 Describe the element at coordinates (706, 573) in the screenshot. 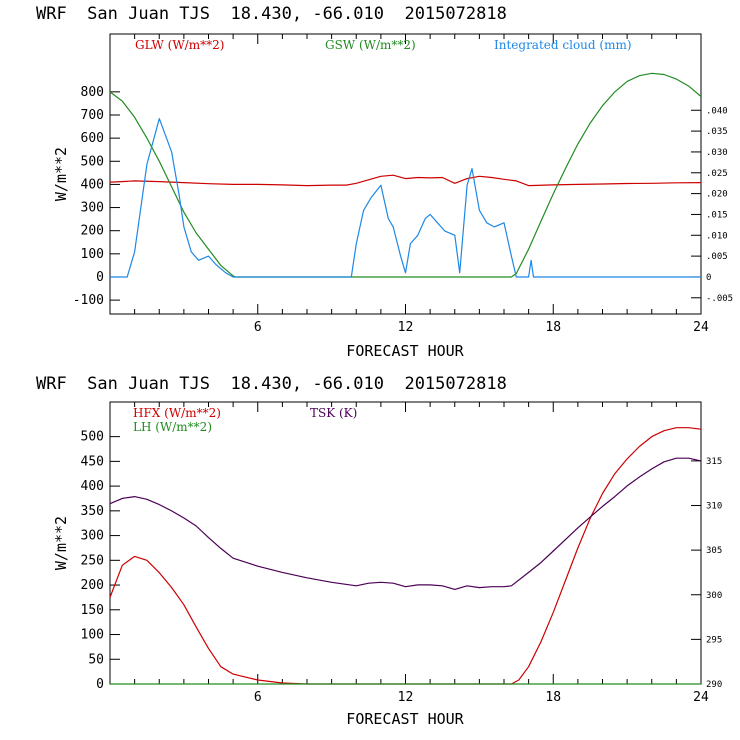

I see `right-axis-2: 315 310 305 300 295 290` at that location.